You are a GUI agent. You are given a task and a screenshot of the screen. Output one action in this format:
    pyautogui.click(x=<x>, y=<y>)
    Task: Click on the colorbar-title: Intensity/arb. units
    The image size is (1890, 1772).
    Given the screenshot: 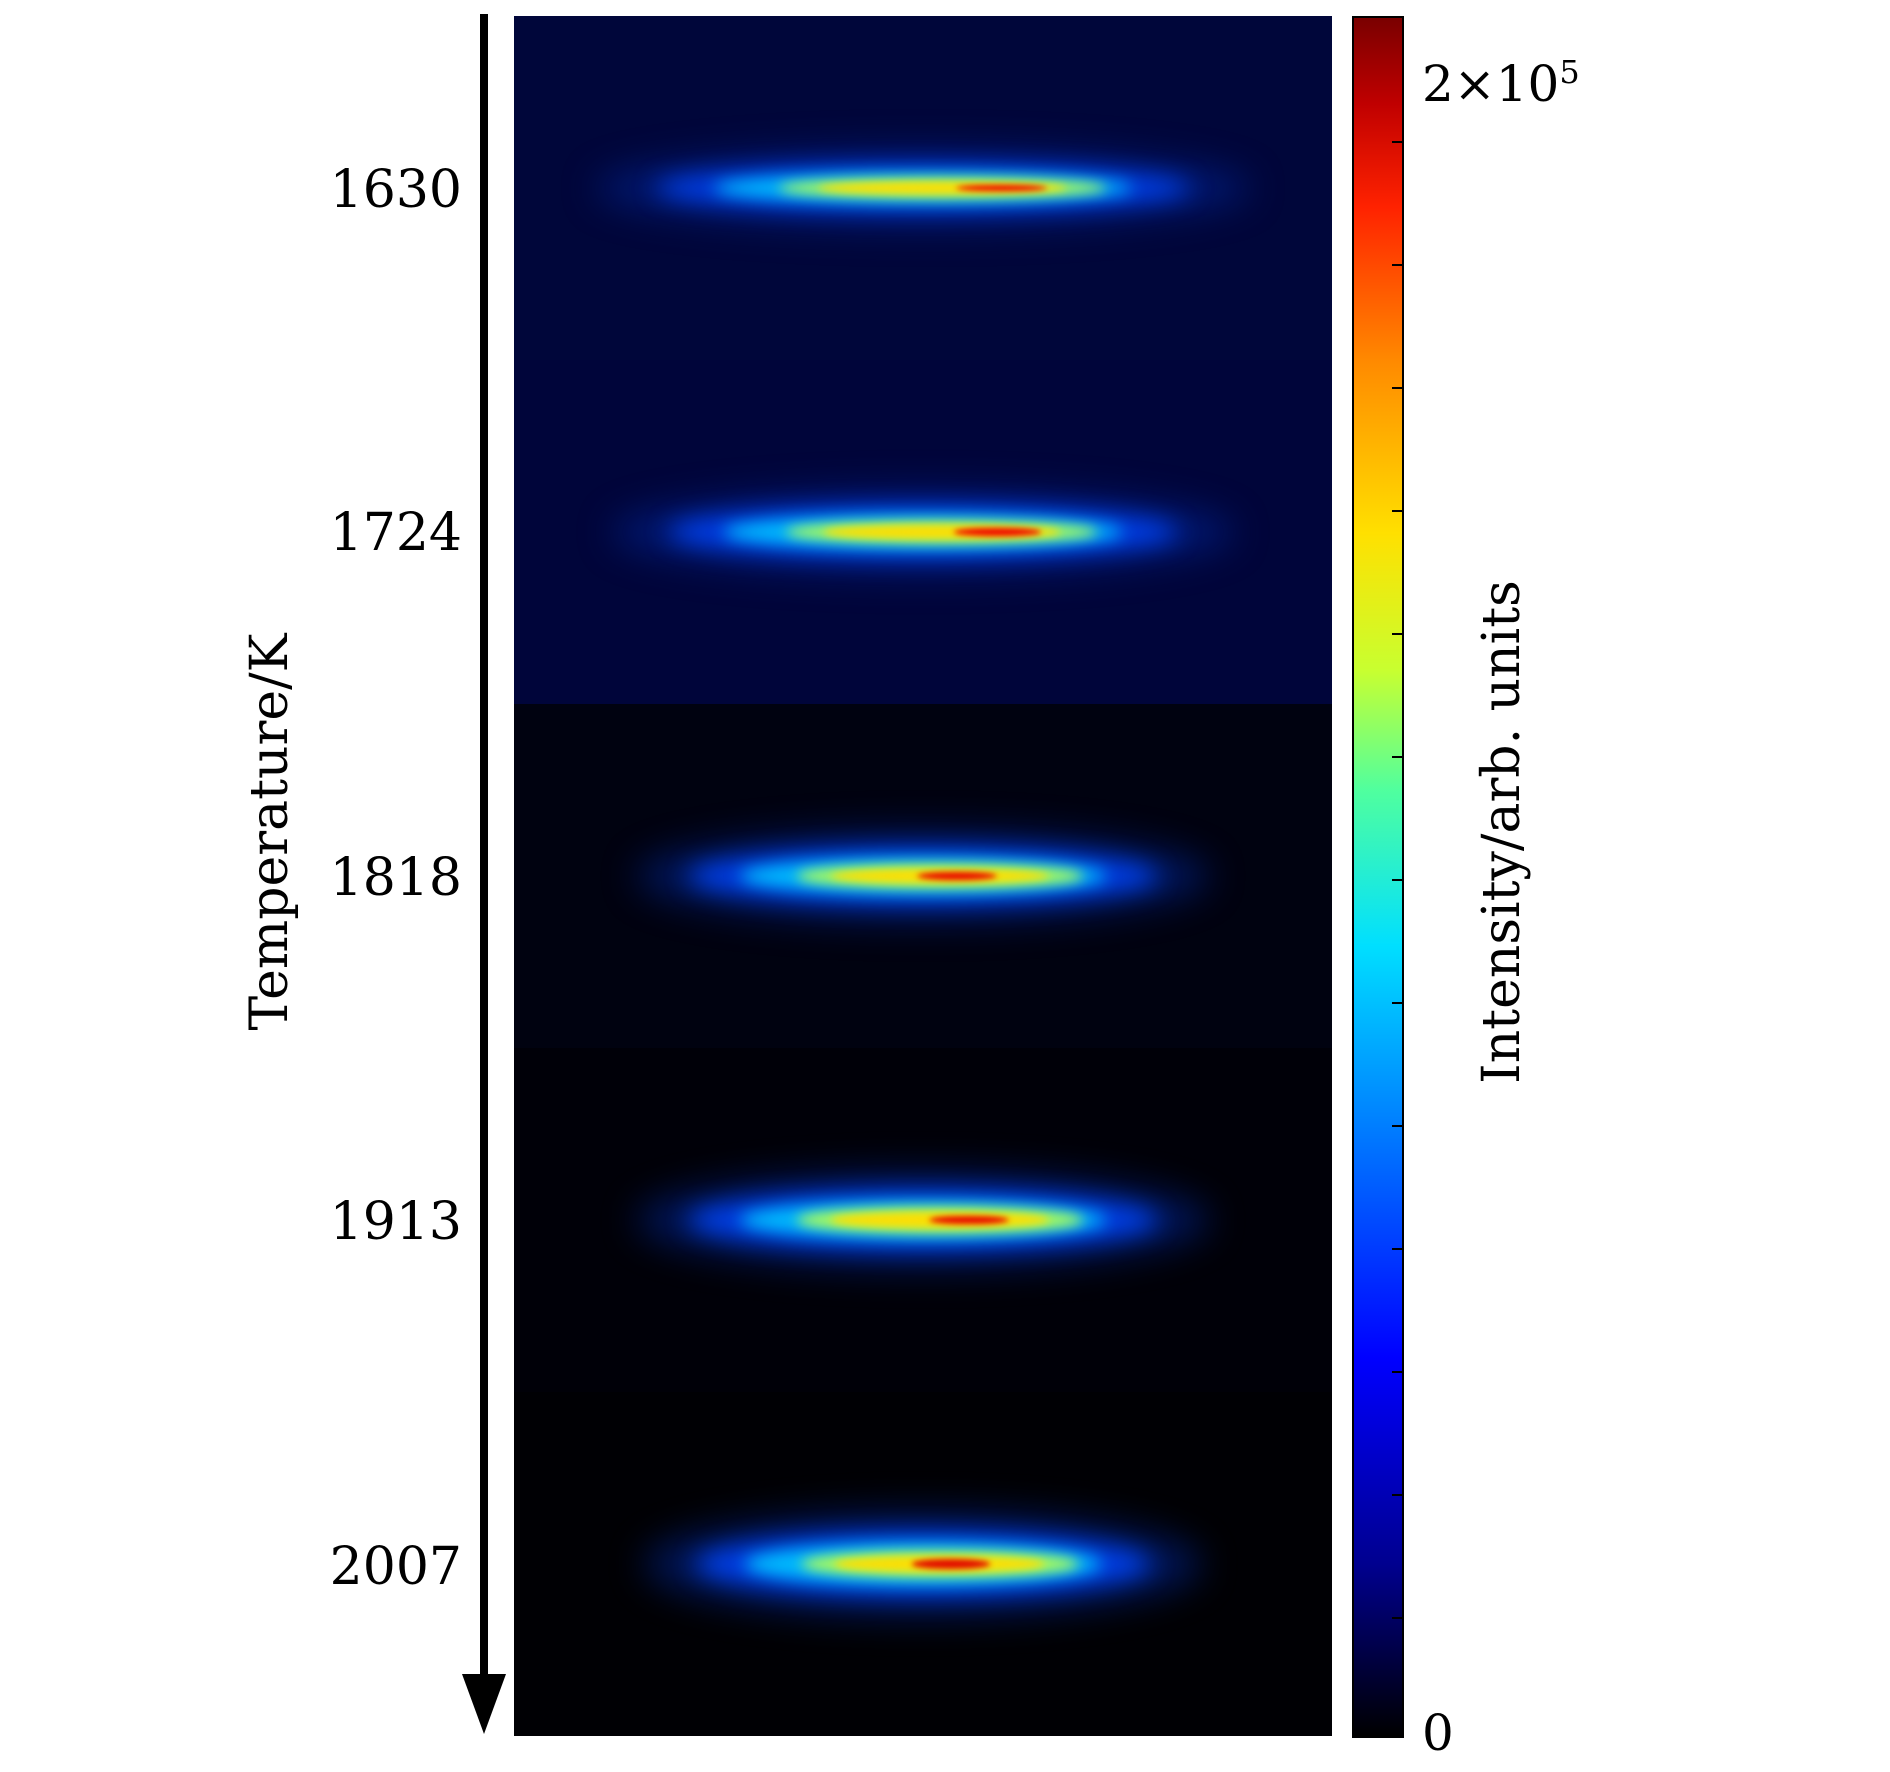 What is the action you would take?
    pyautogui.click(x=1502, y=832)
    